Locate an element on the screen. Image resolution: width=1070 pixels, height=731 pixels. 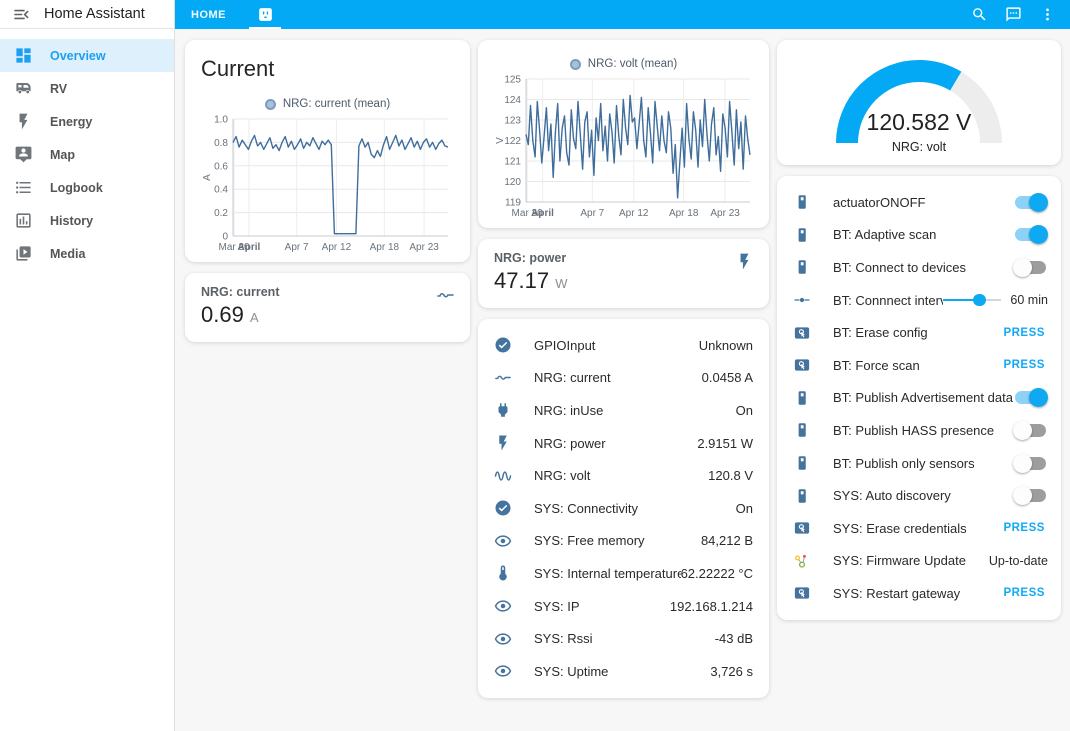
control-row-bt-adaptive-scan: BT: Adaptive scan is located at coordinates (920, 235).